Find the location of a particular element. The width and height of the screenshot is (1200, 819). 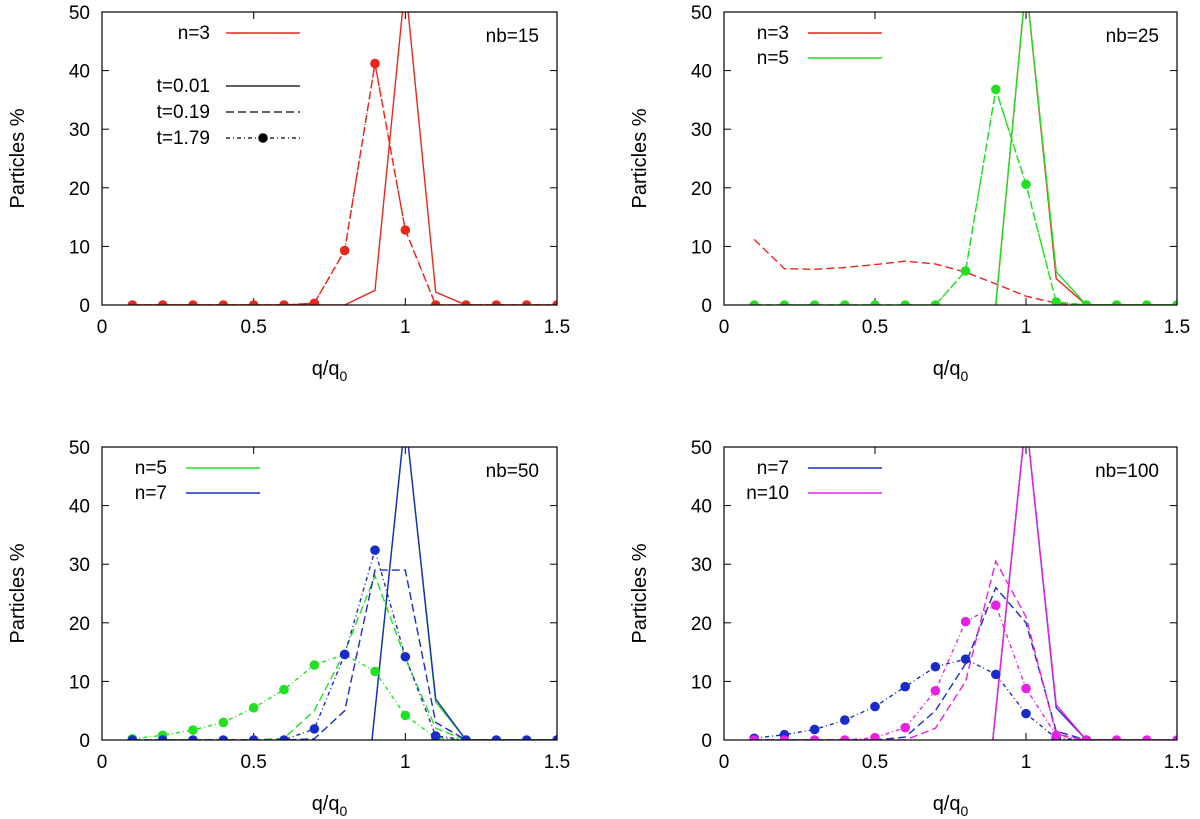

legend-point is located at coordinates (263, 138).